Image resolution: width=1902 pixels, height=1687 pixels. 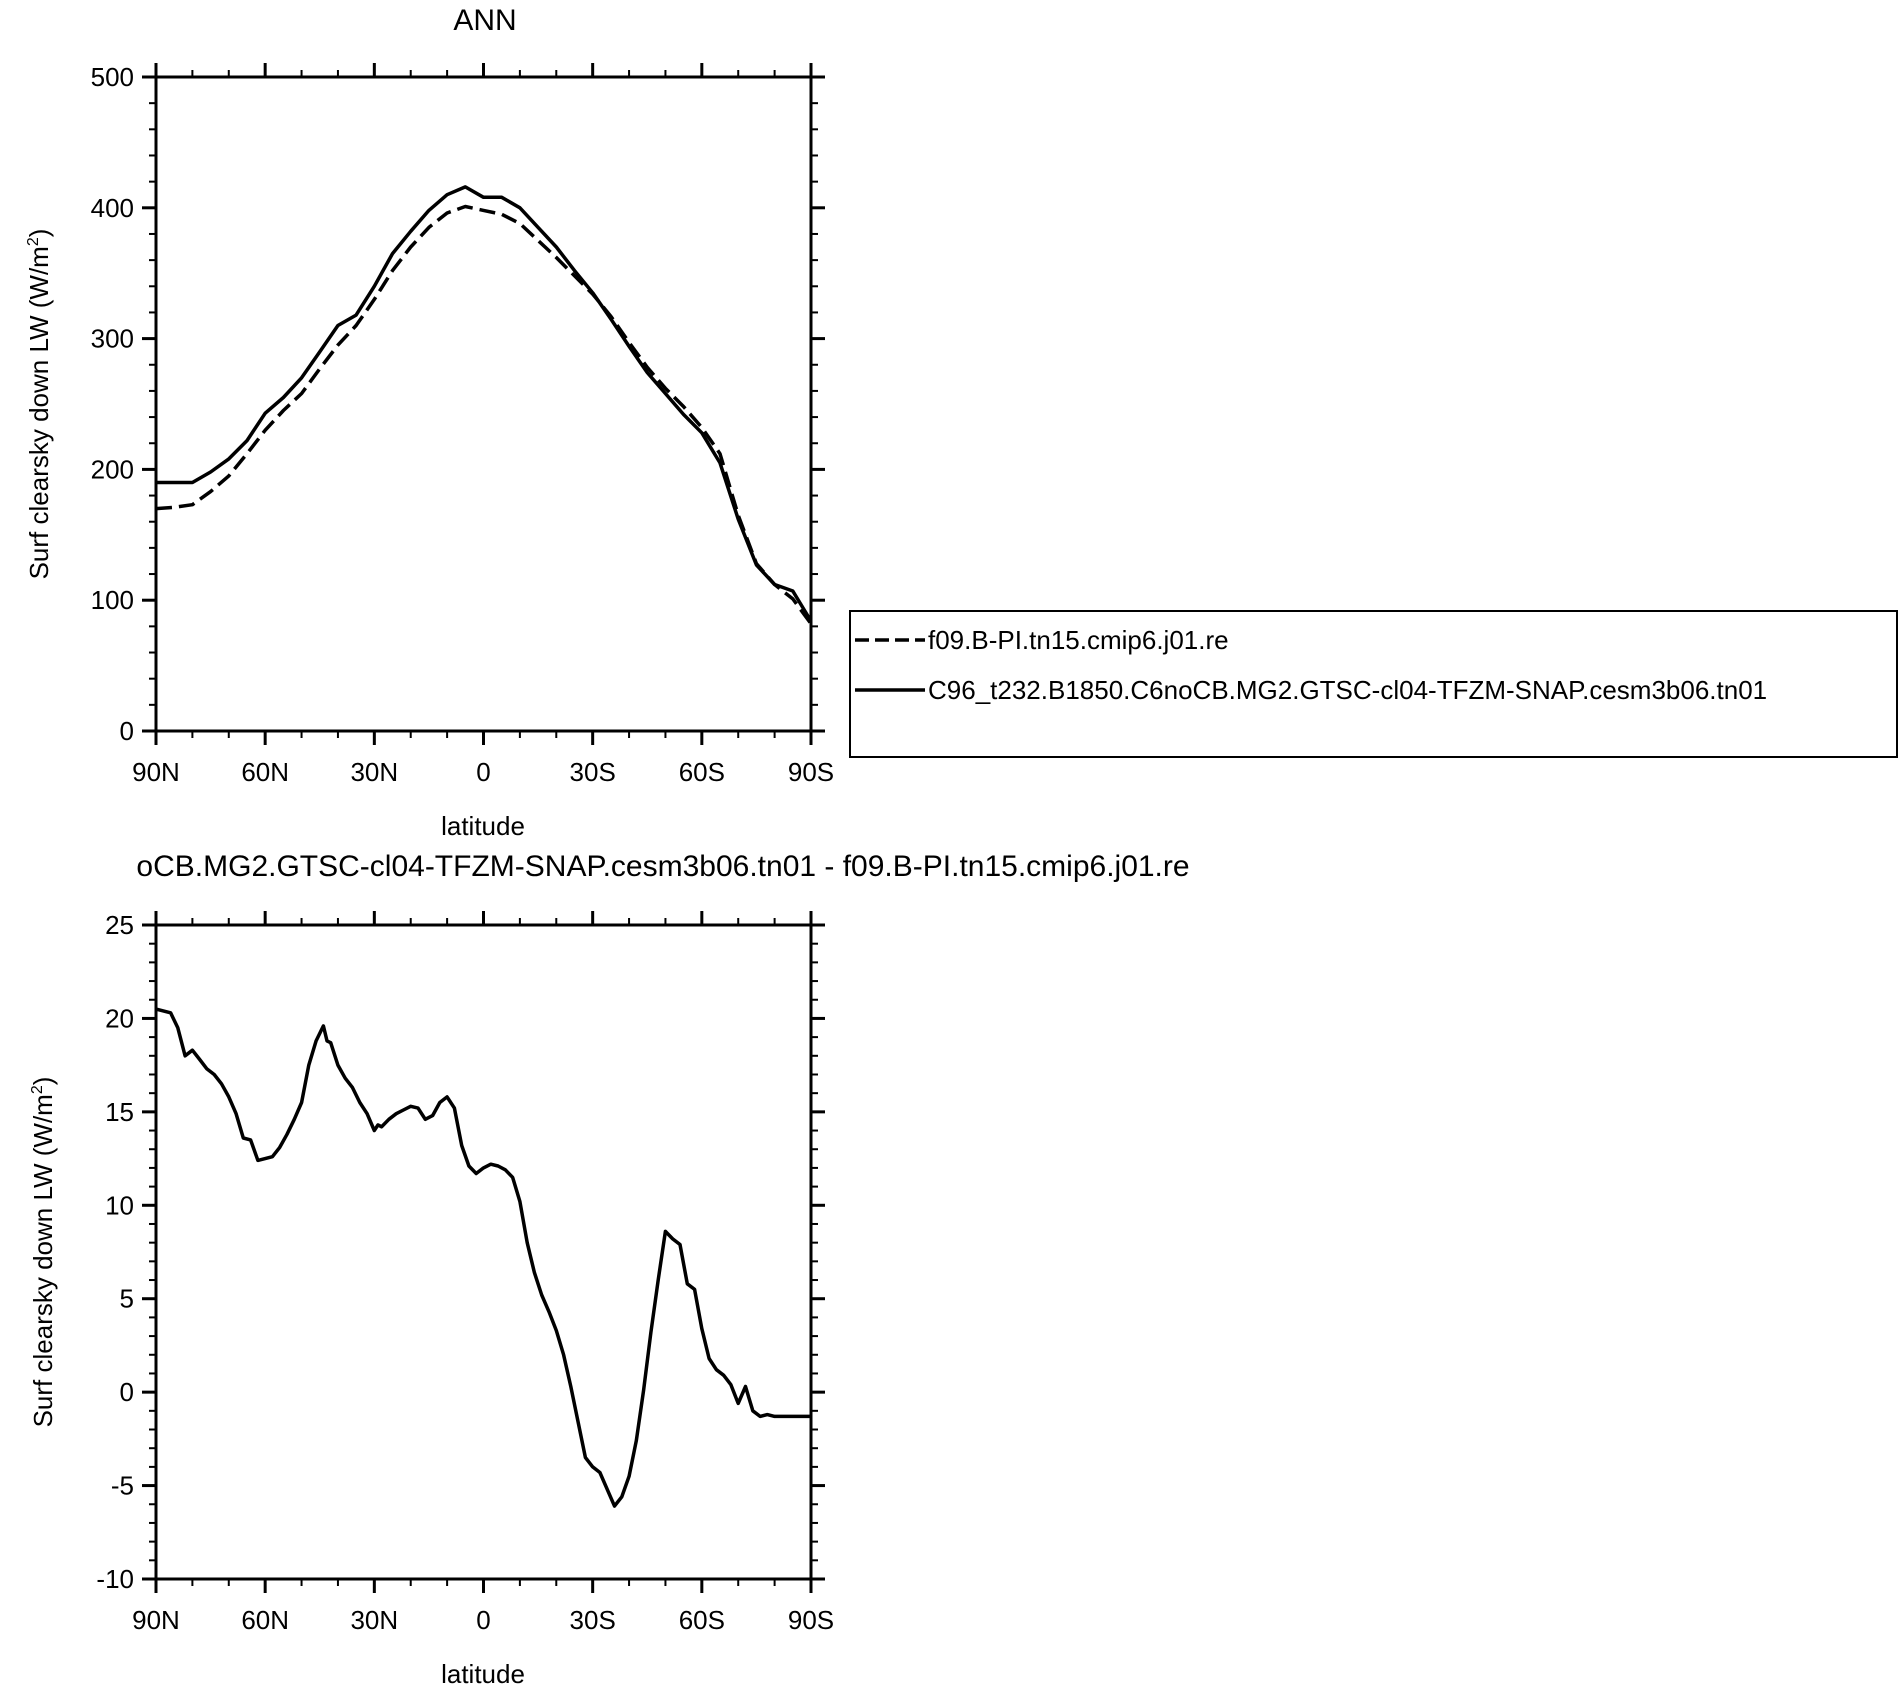 I want to click on top-x-tick-label: 30N, so click(x=374, y=772).